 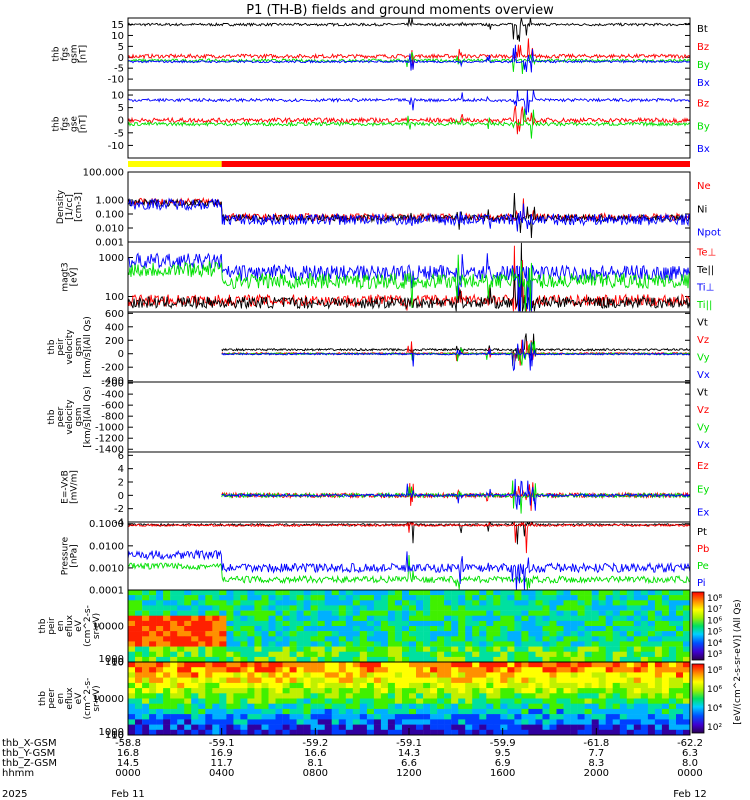 What do you see at coordinates (106, 546) in the screenshot?
I see `ytick-label: 0.0100` at bounding box center [106, 546].